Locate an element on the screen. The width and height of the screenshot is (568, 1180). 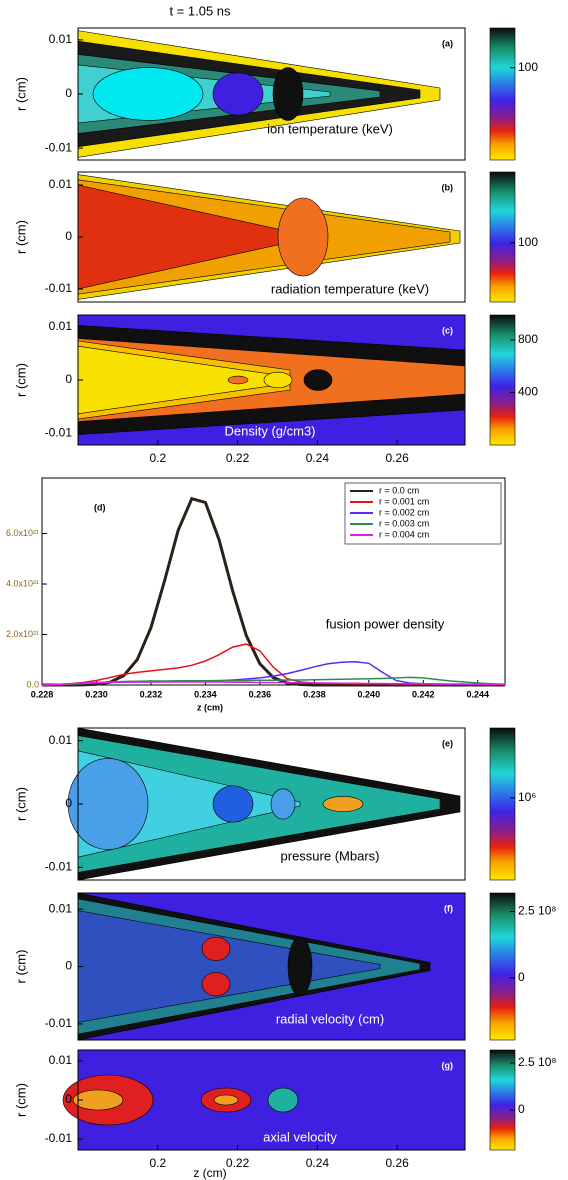
panel-label: (d) is located at coordinates (100, 507).